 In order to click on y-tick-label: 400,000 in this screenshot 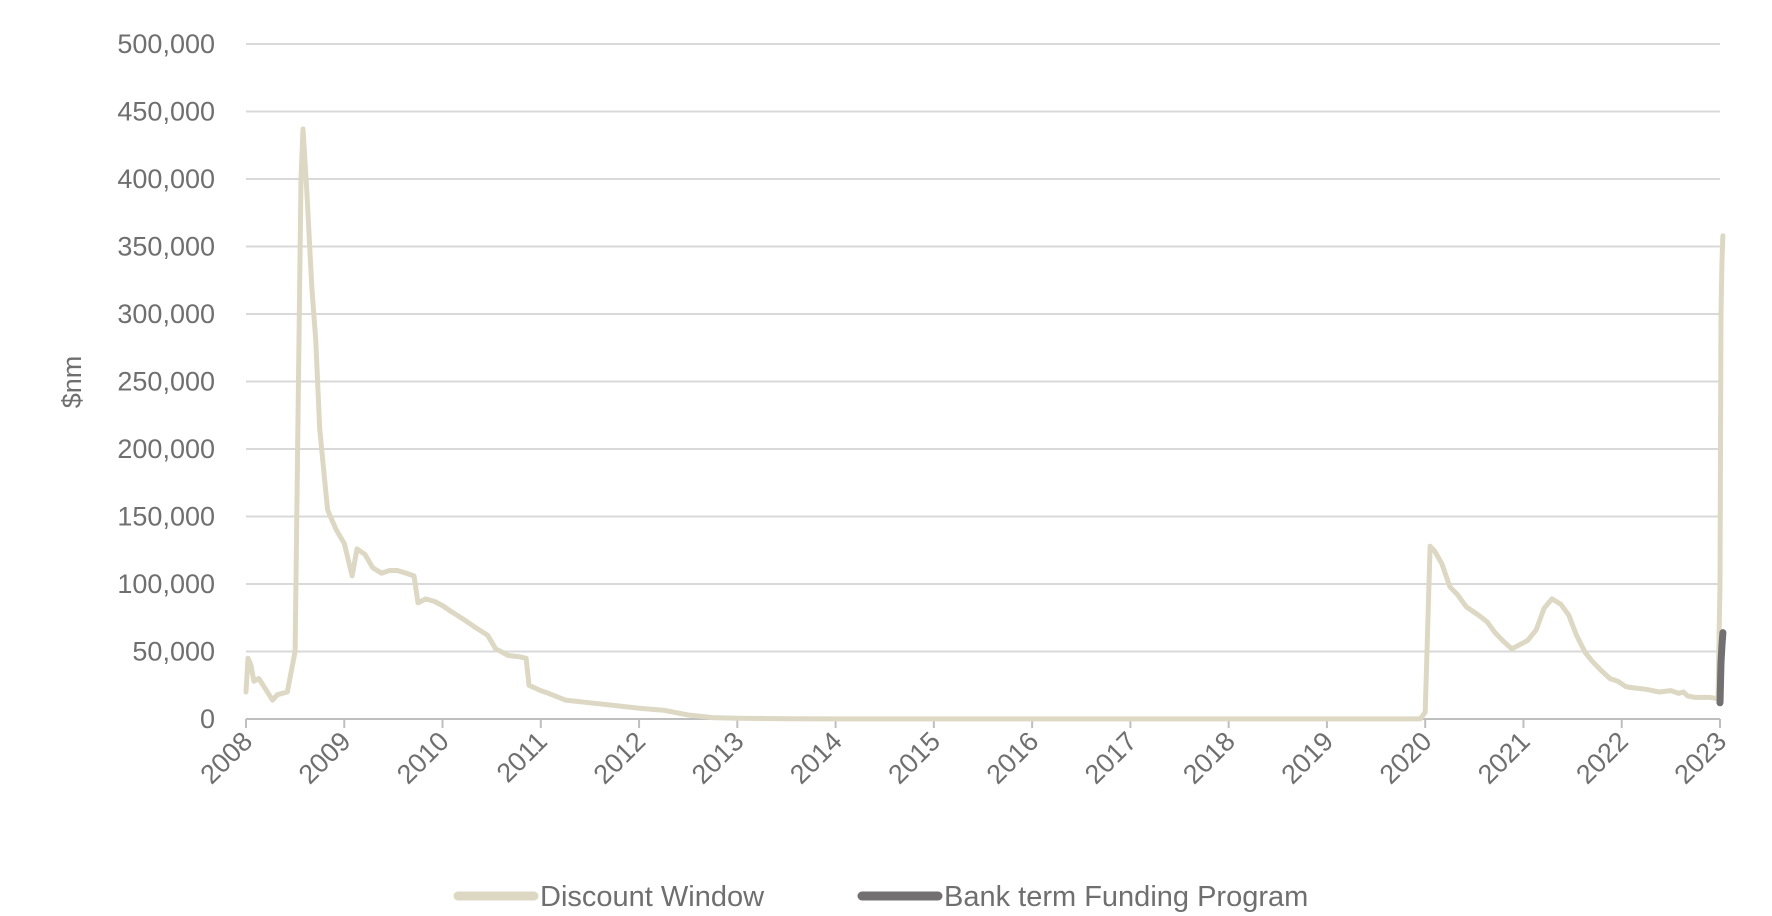, I will do `click(166, 179)`.